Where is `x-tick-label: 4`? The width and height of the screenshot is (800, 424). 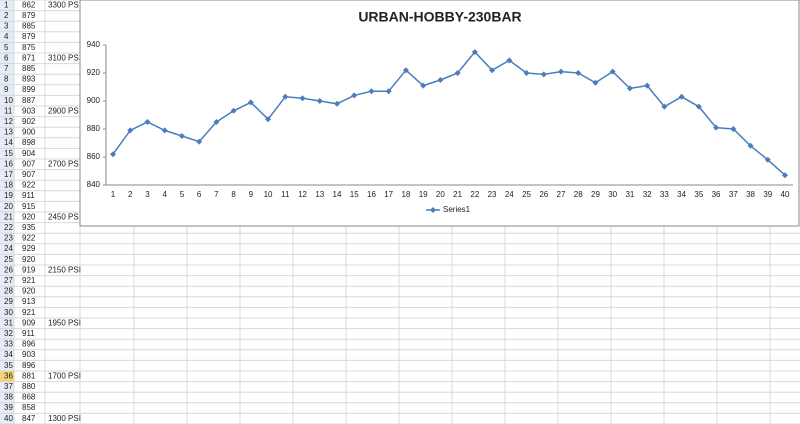
x-tick-label: 4 is located at coordinates (164, 194).